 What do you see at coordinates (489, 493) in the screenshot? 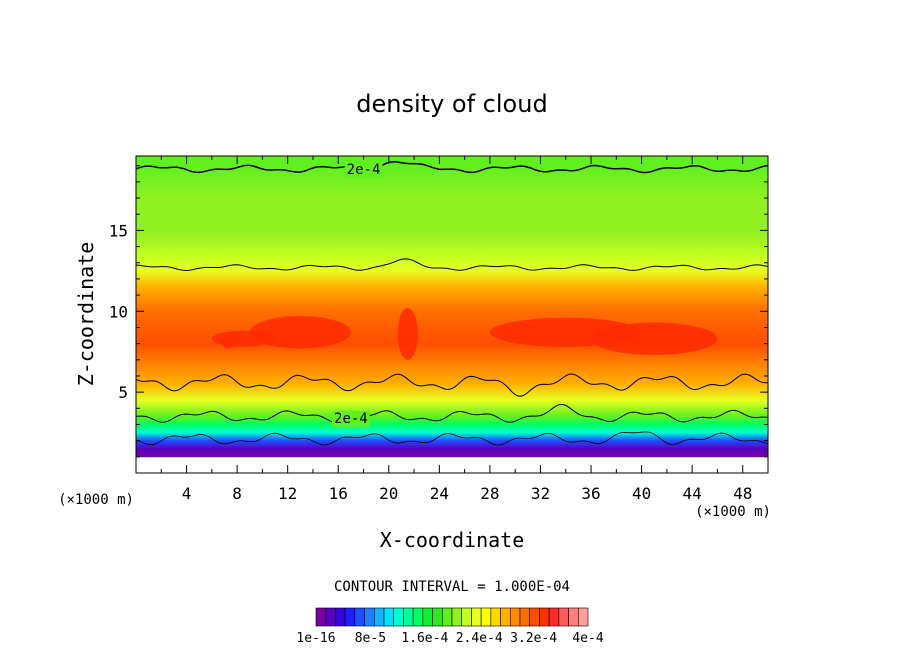
I see `x-tick-label-6: 28` at bounding box center [489, 493].